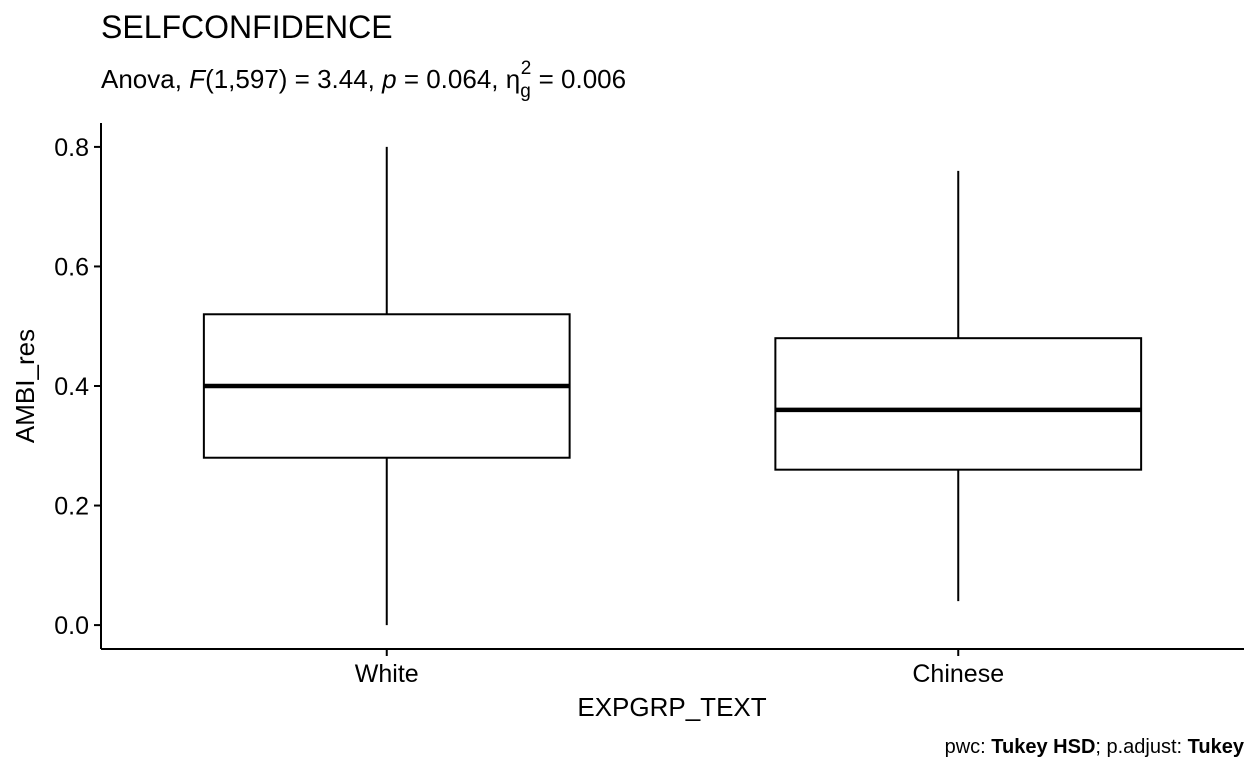 The height and width of the screenshot is (778, 1259). What do you see at coordinates (71, 148) in the screenshot?
I see `y-tick-label: 0.8` at bounding box center [71, 148].